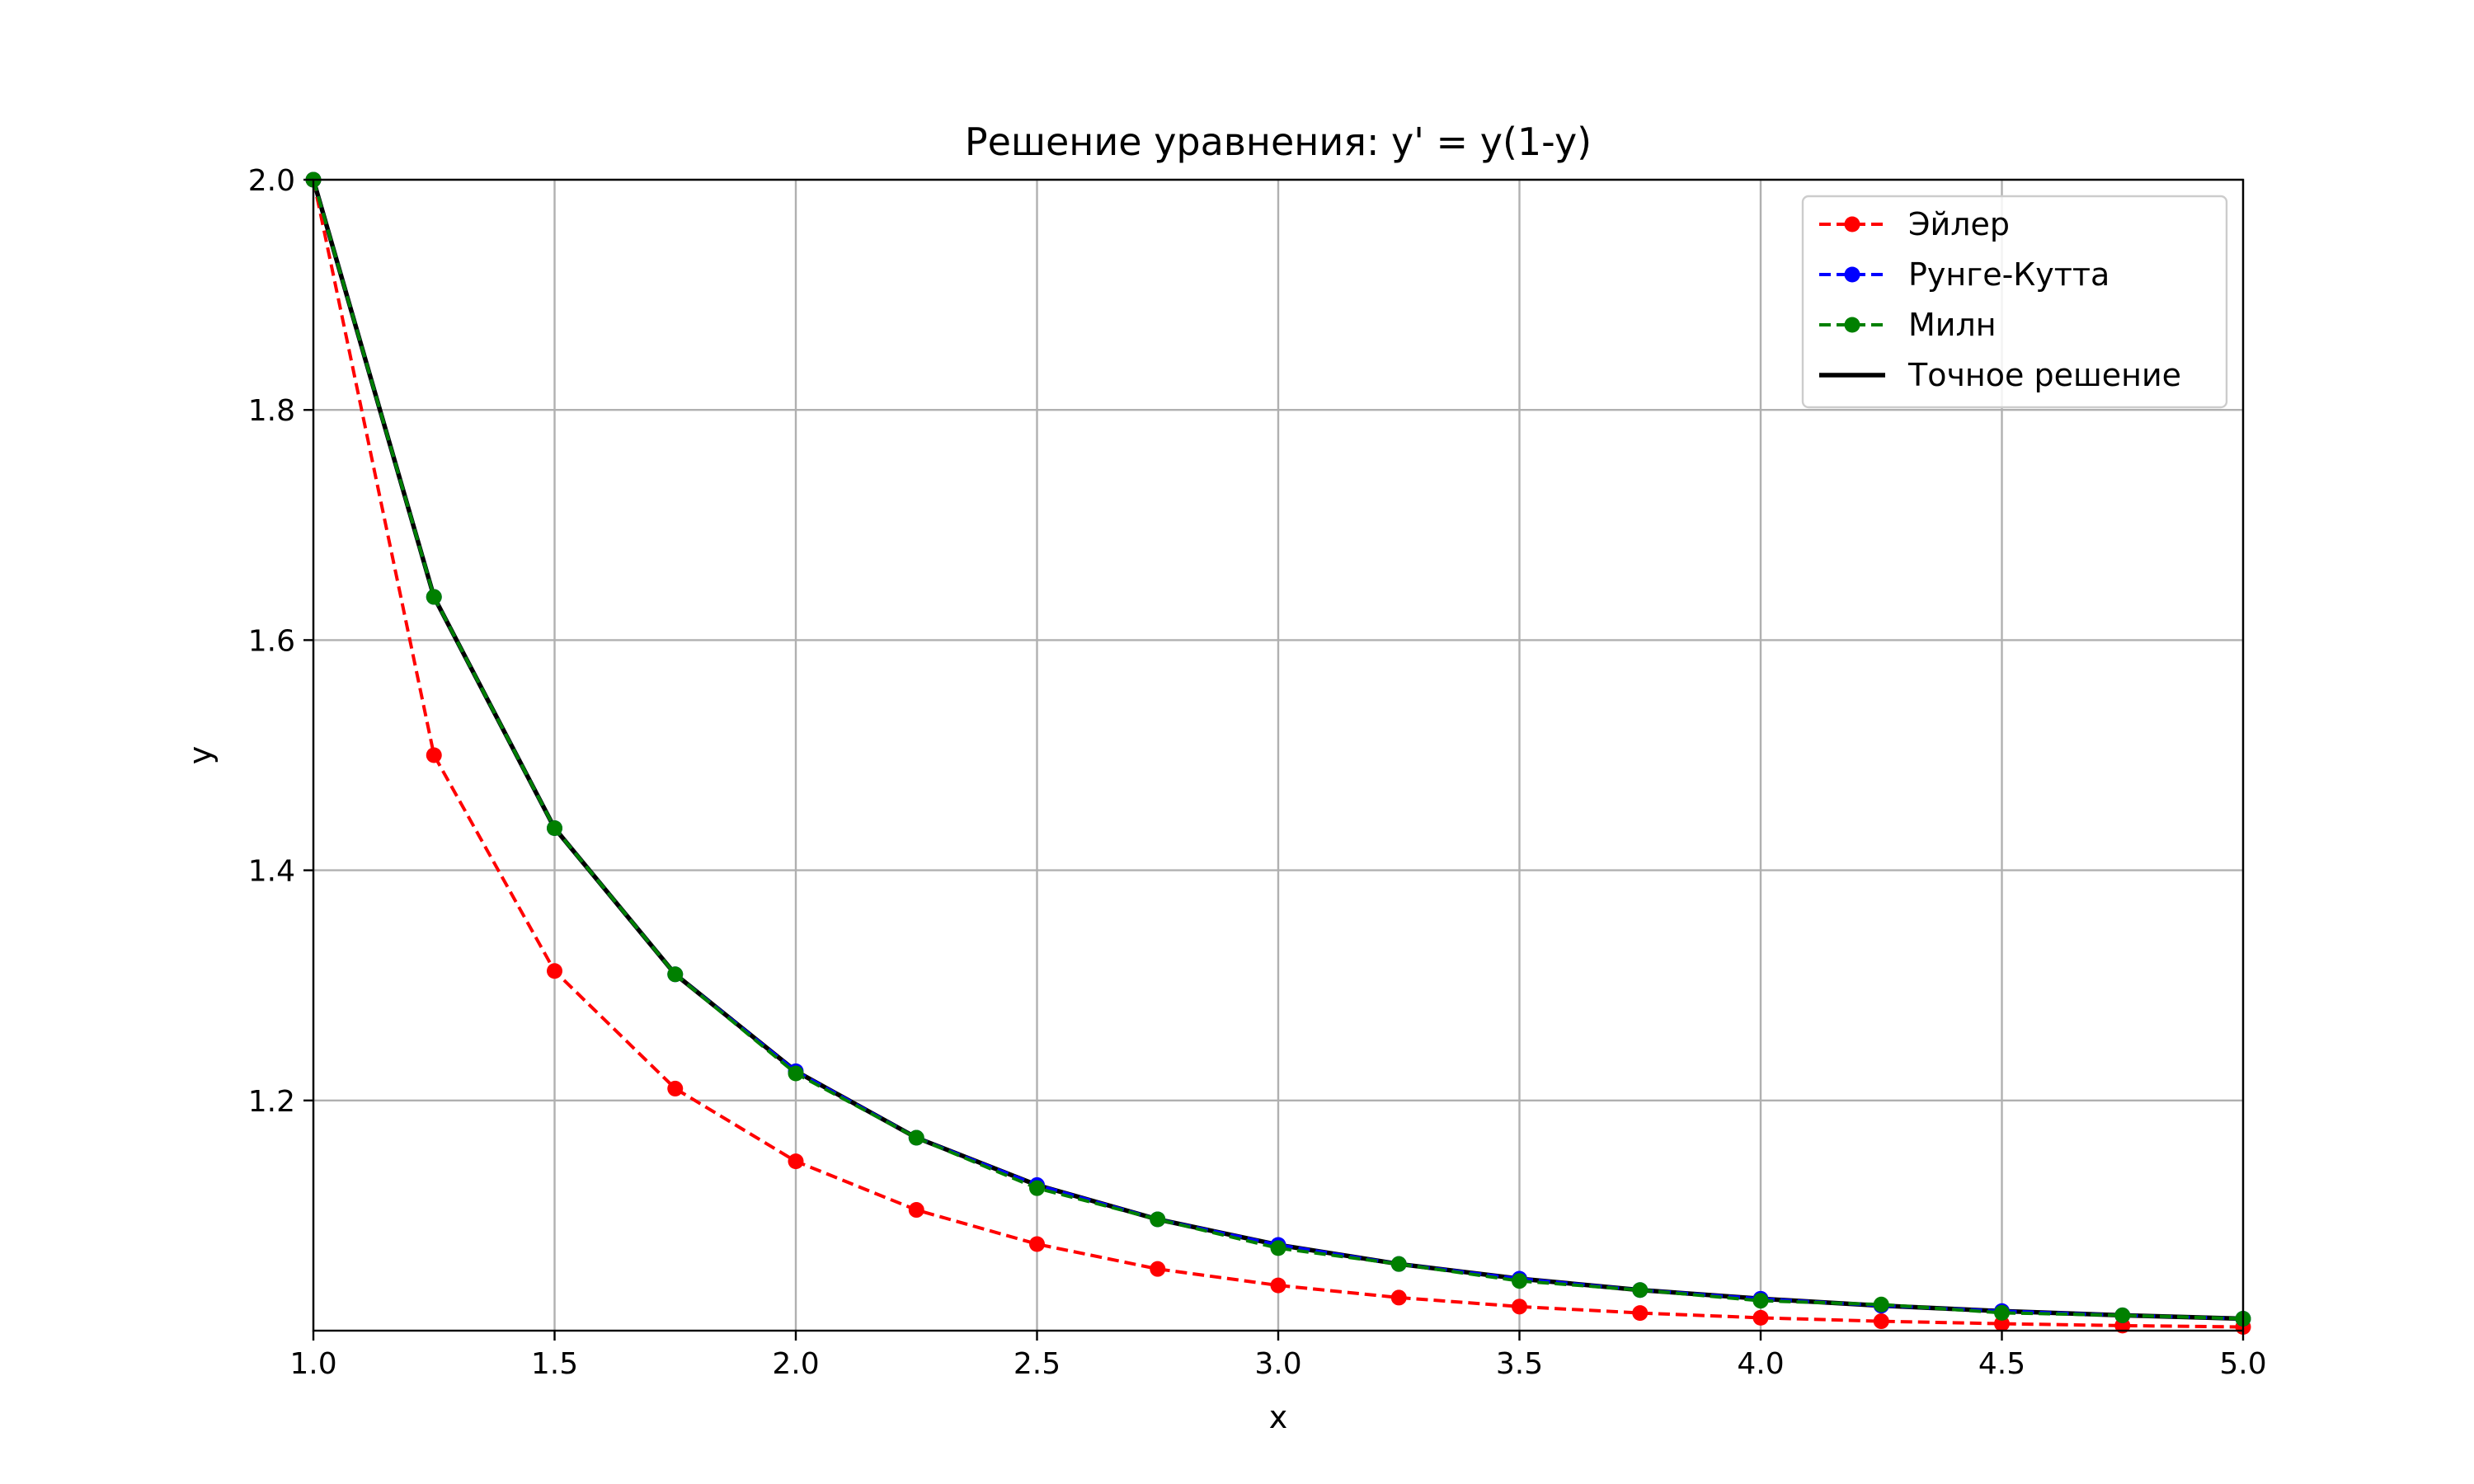 The width and height of the screenshot is (2474, 1484). Describe the element at coordinates (1278, 1417) in the screenshot. I see `x-axis-label: x` at that location.